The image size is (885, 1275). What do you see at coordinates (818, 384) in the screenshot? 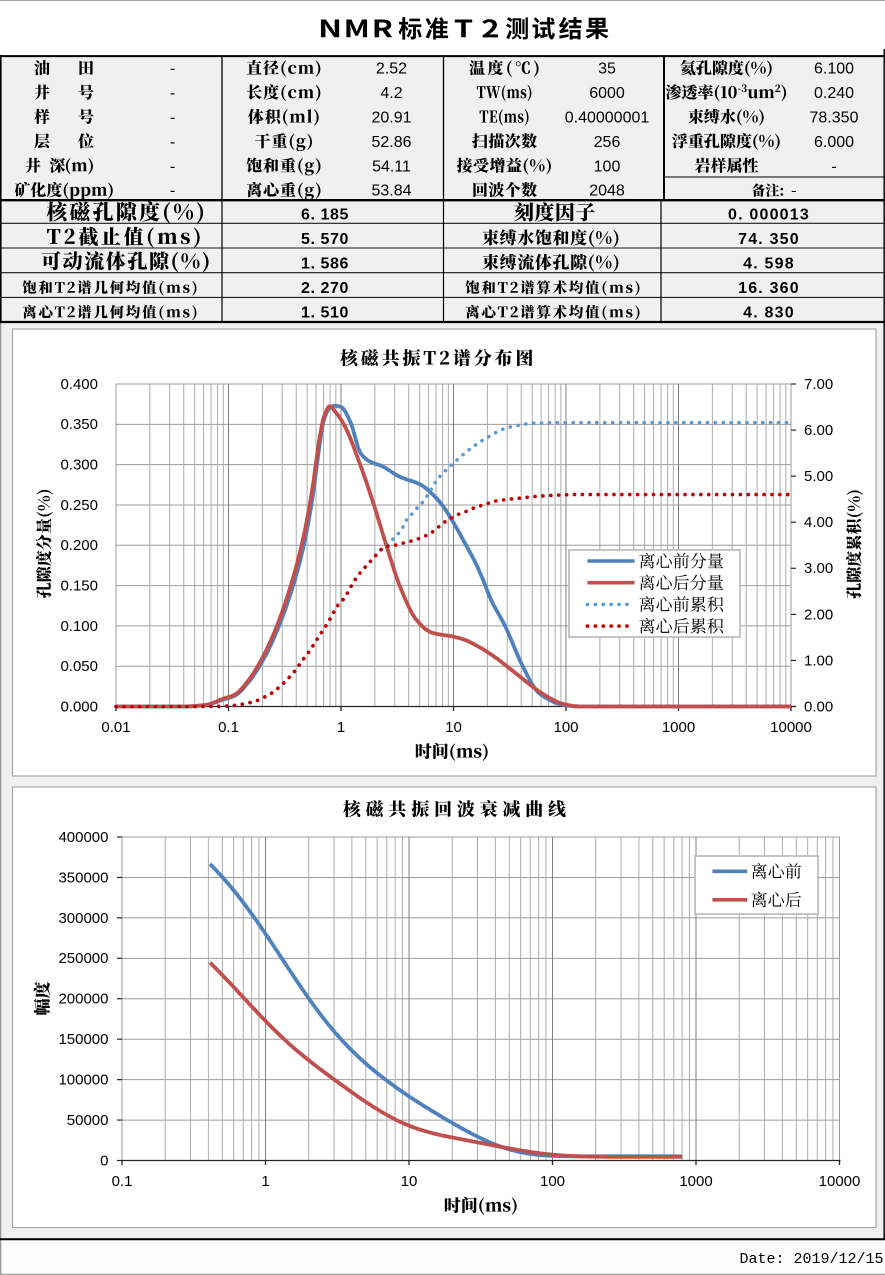
I see `svg-text: 7.00` at bounding box center [818, 384].